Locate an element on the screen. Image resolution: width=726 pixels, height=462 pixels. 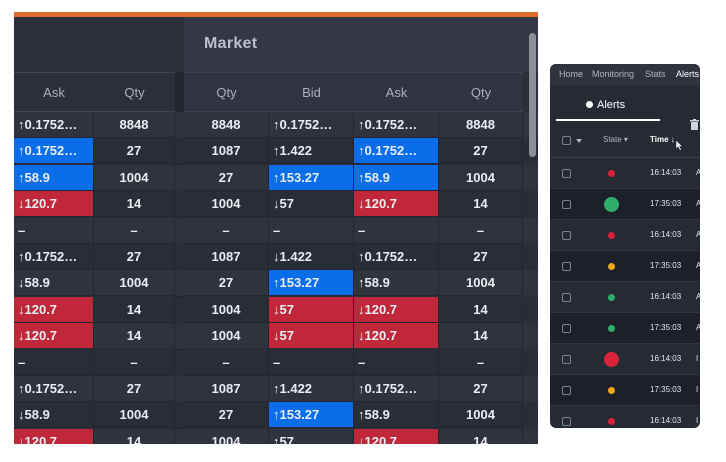
market-scrollbar is located at coordinates (532, 95).